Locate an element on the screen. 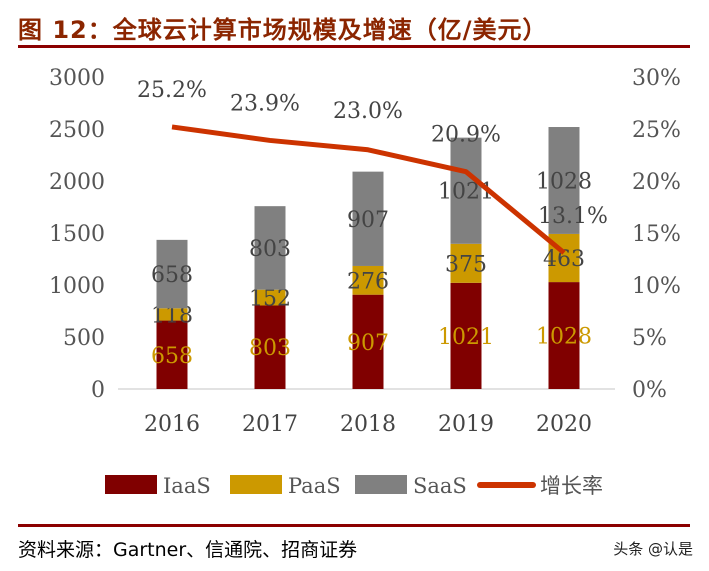 The image size is (709, 571). data-label-paas: 152 is located at coordinates (270, 299).